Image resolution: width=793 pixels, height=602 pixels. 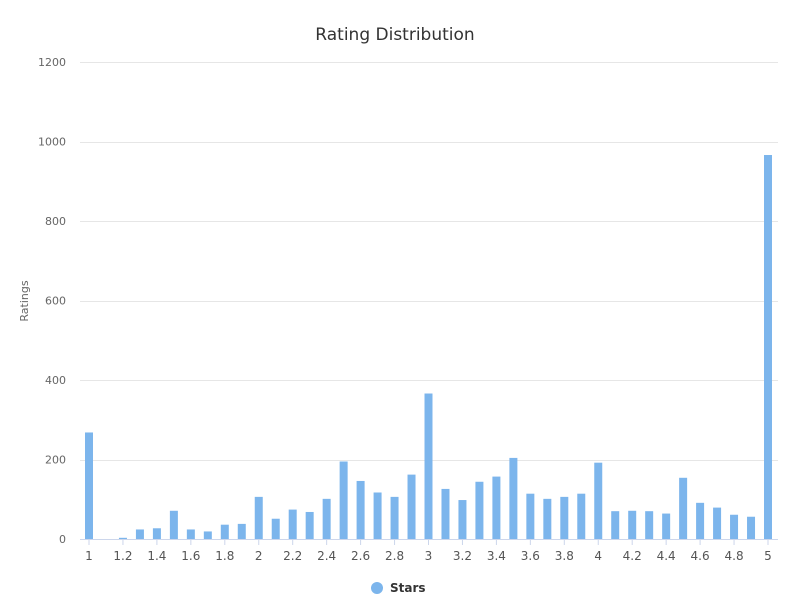 I want to click on x-tick-label: 1.6, so click(x=190, y=556).